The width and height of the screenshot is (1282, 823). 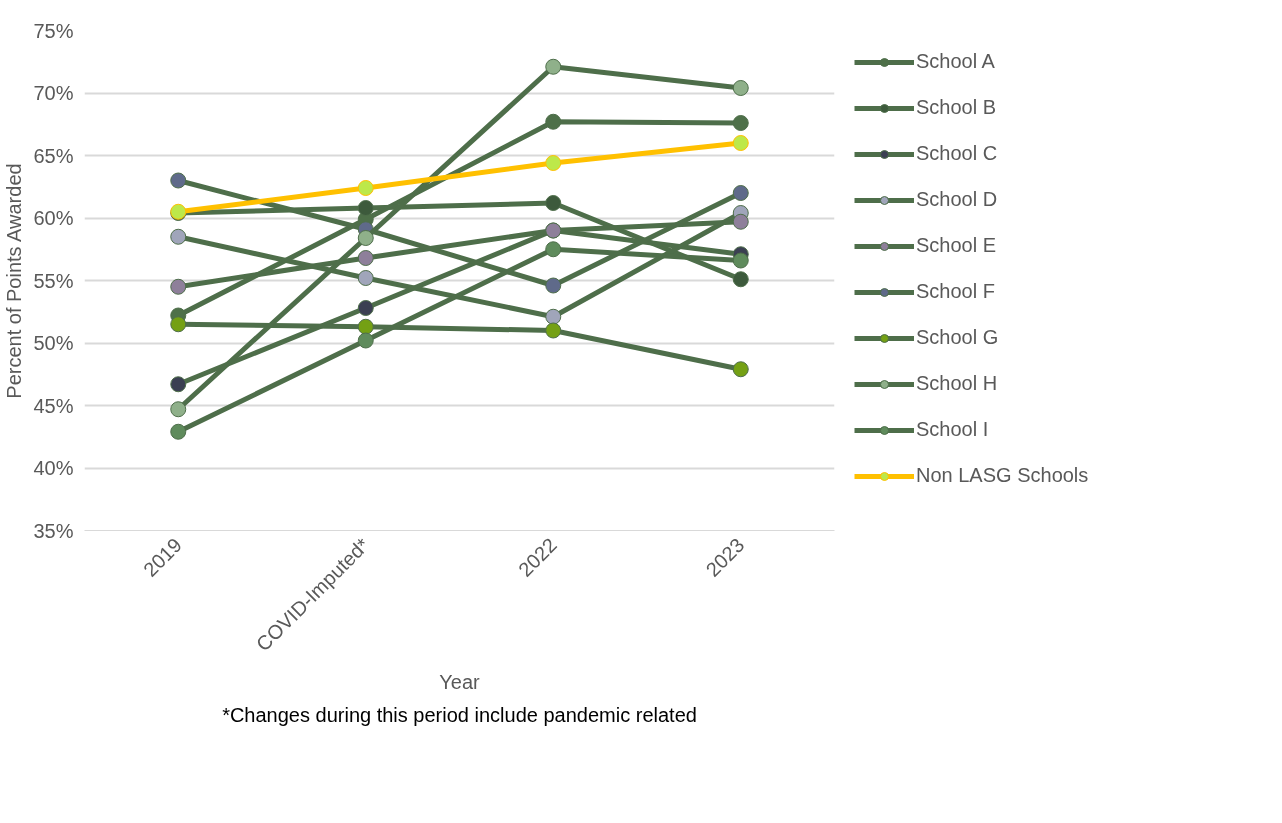 I want to click on y-tick-label: 55%, so click(x=53, y=280).